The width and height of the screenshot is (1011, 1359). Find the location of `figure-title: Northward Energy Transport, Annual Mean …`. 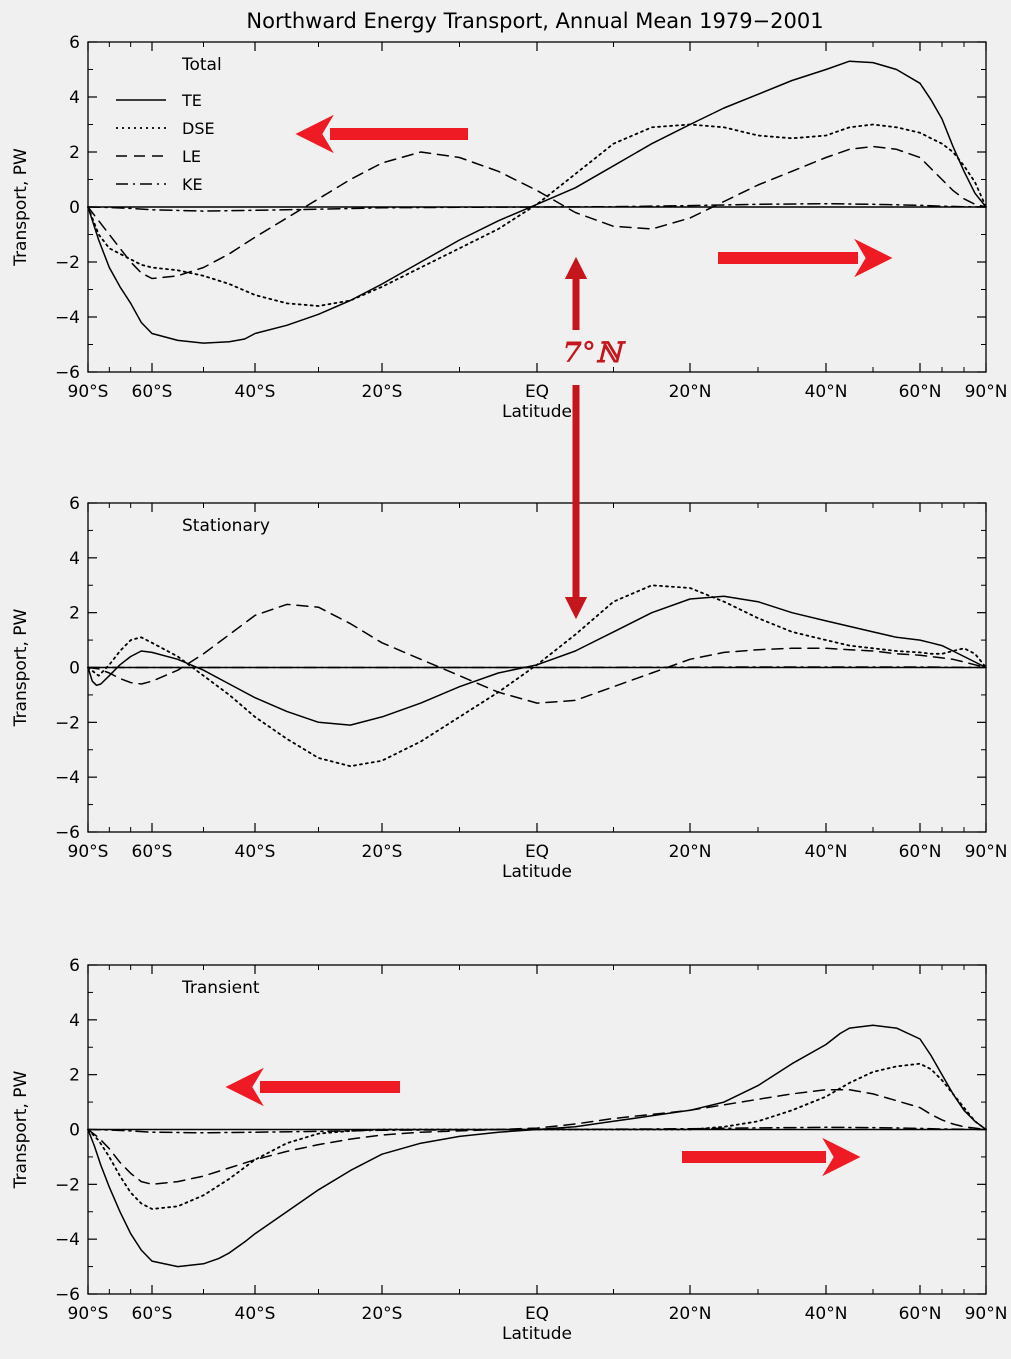

figure-title: Northward Energy Transport, Annual Mean … is located at coordinates (534, 21).